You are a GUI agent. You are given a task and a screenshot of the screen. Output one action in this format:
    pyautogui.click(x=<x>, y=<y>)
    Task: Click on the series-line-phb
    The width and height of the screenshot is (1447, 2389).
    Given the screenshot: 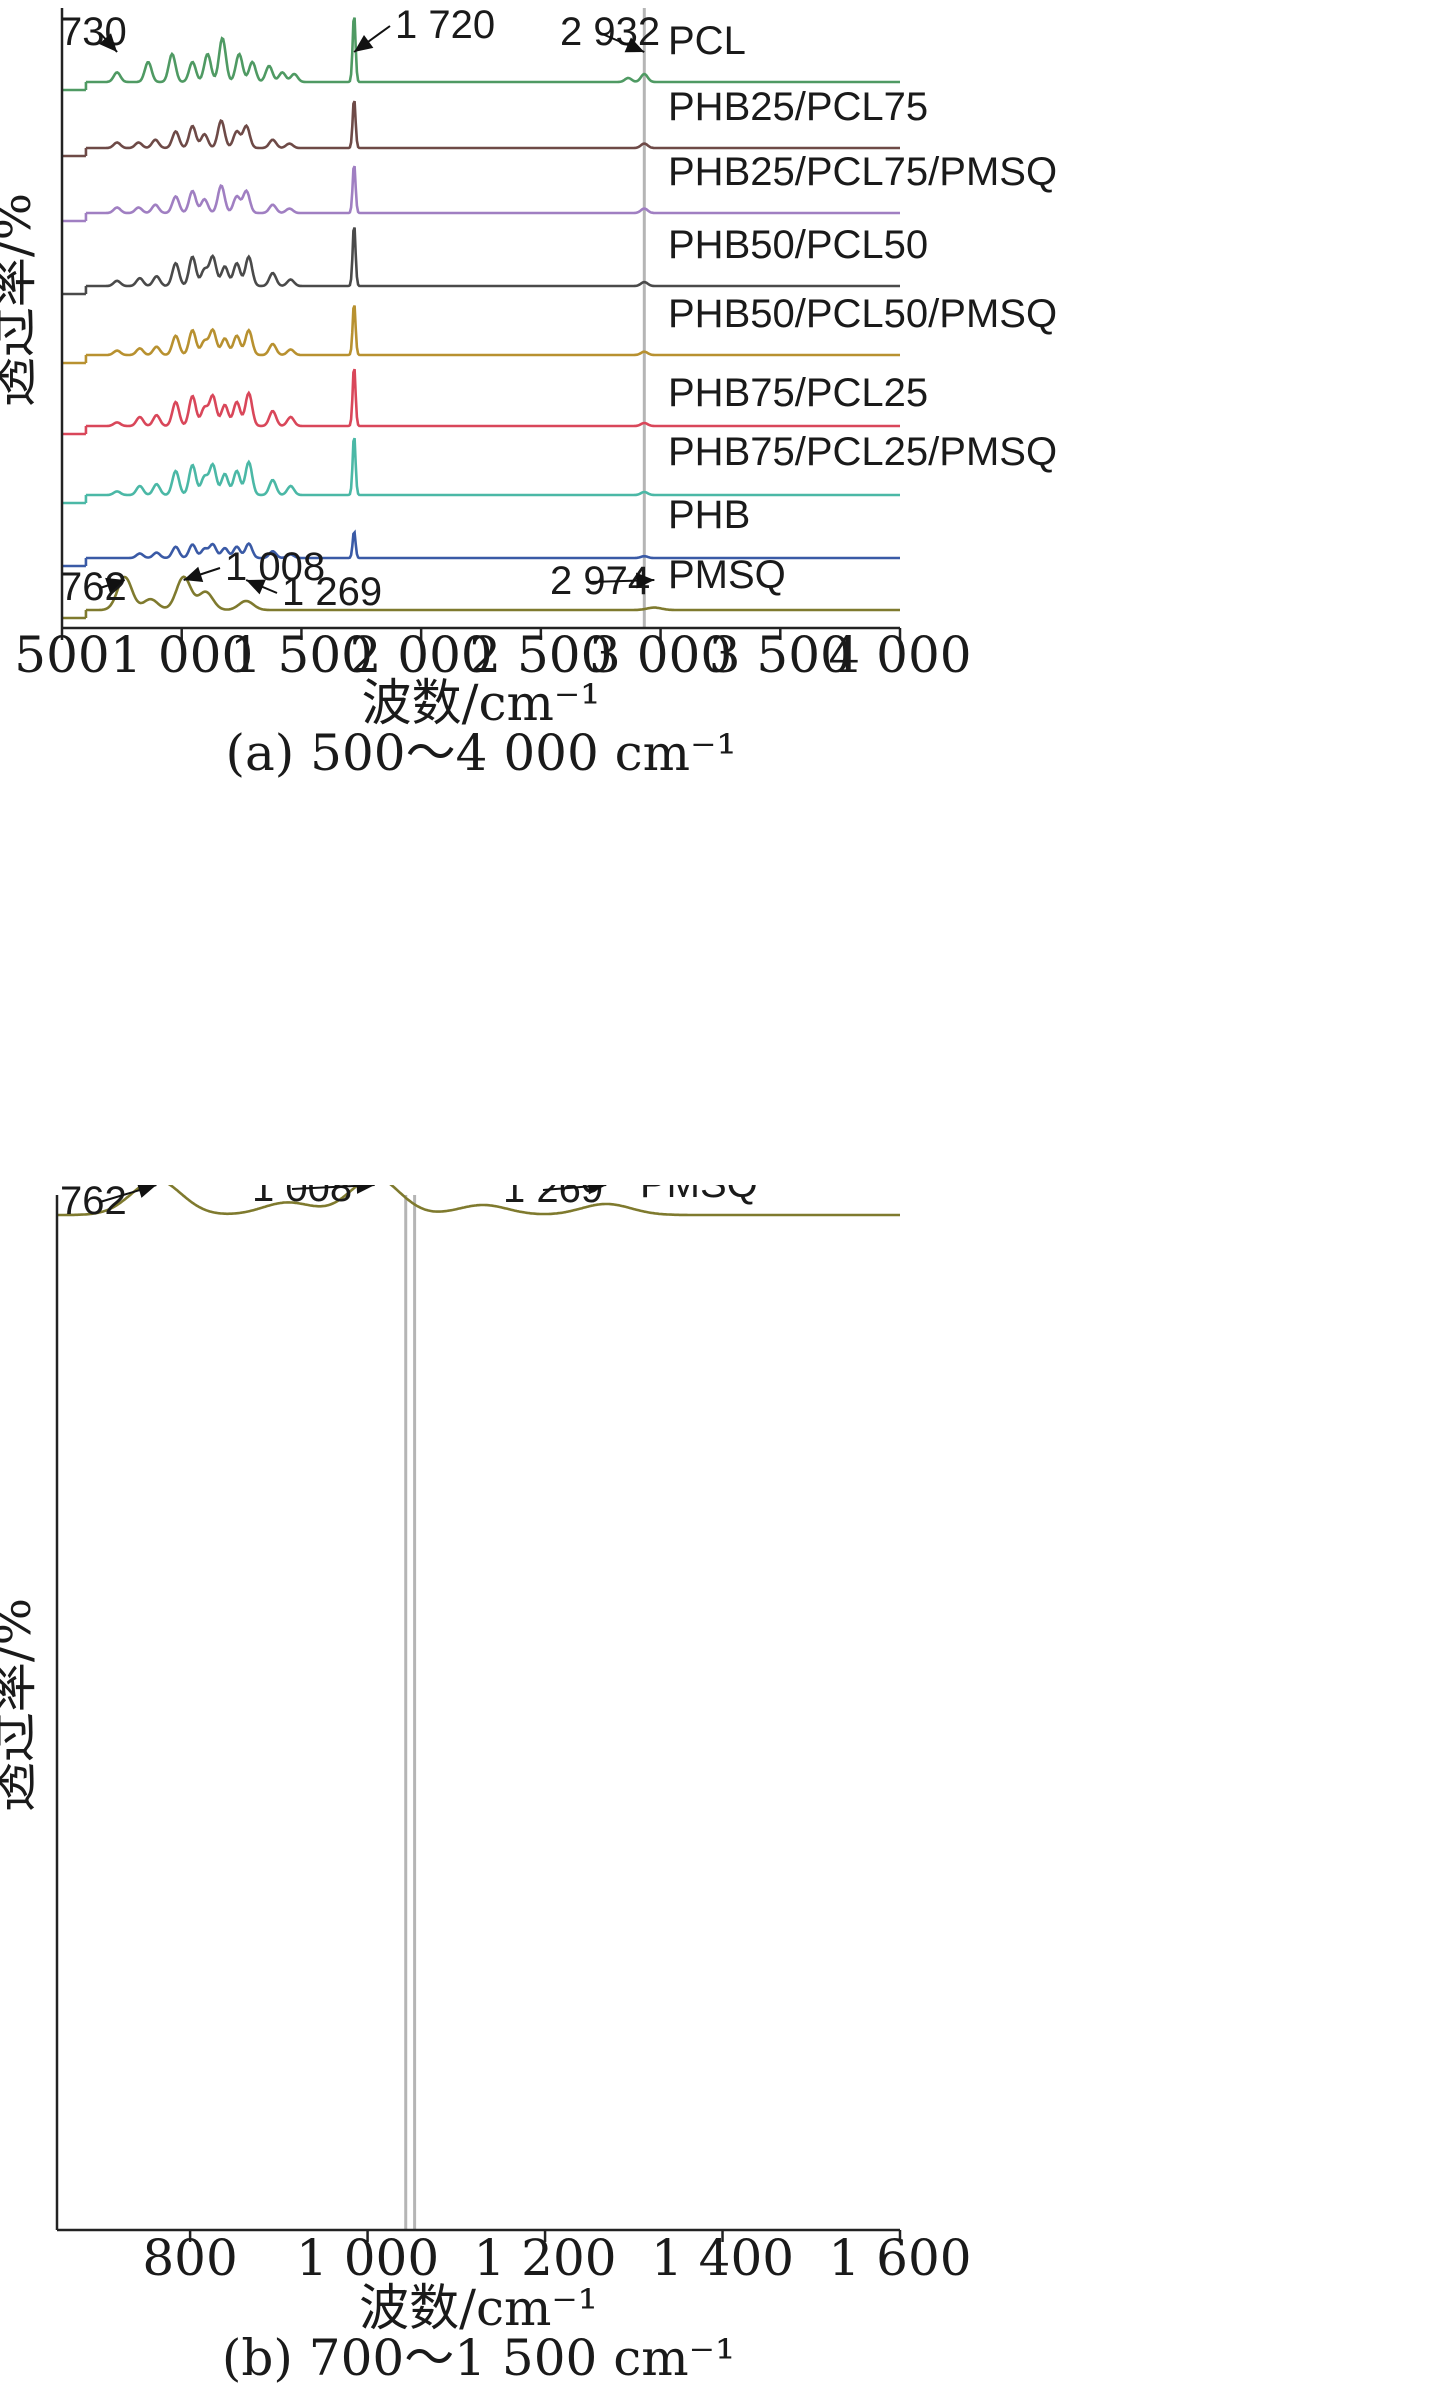 What is the action you would take?
    pyautogui.click(x=492, y=544)
    